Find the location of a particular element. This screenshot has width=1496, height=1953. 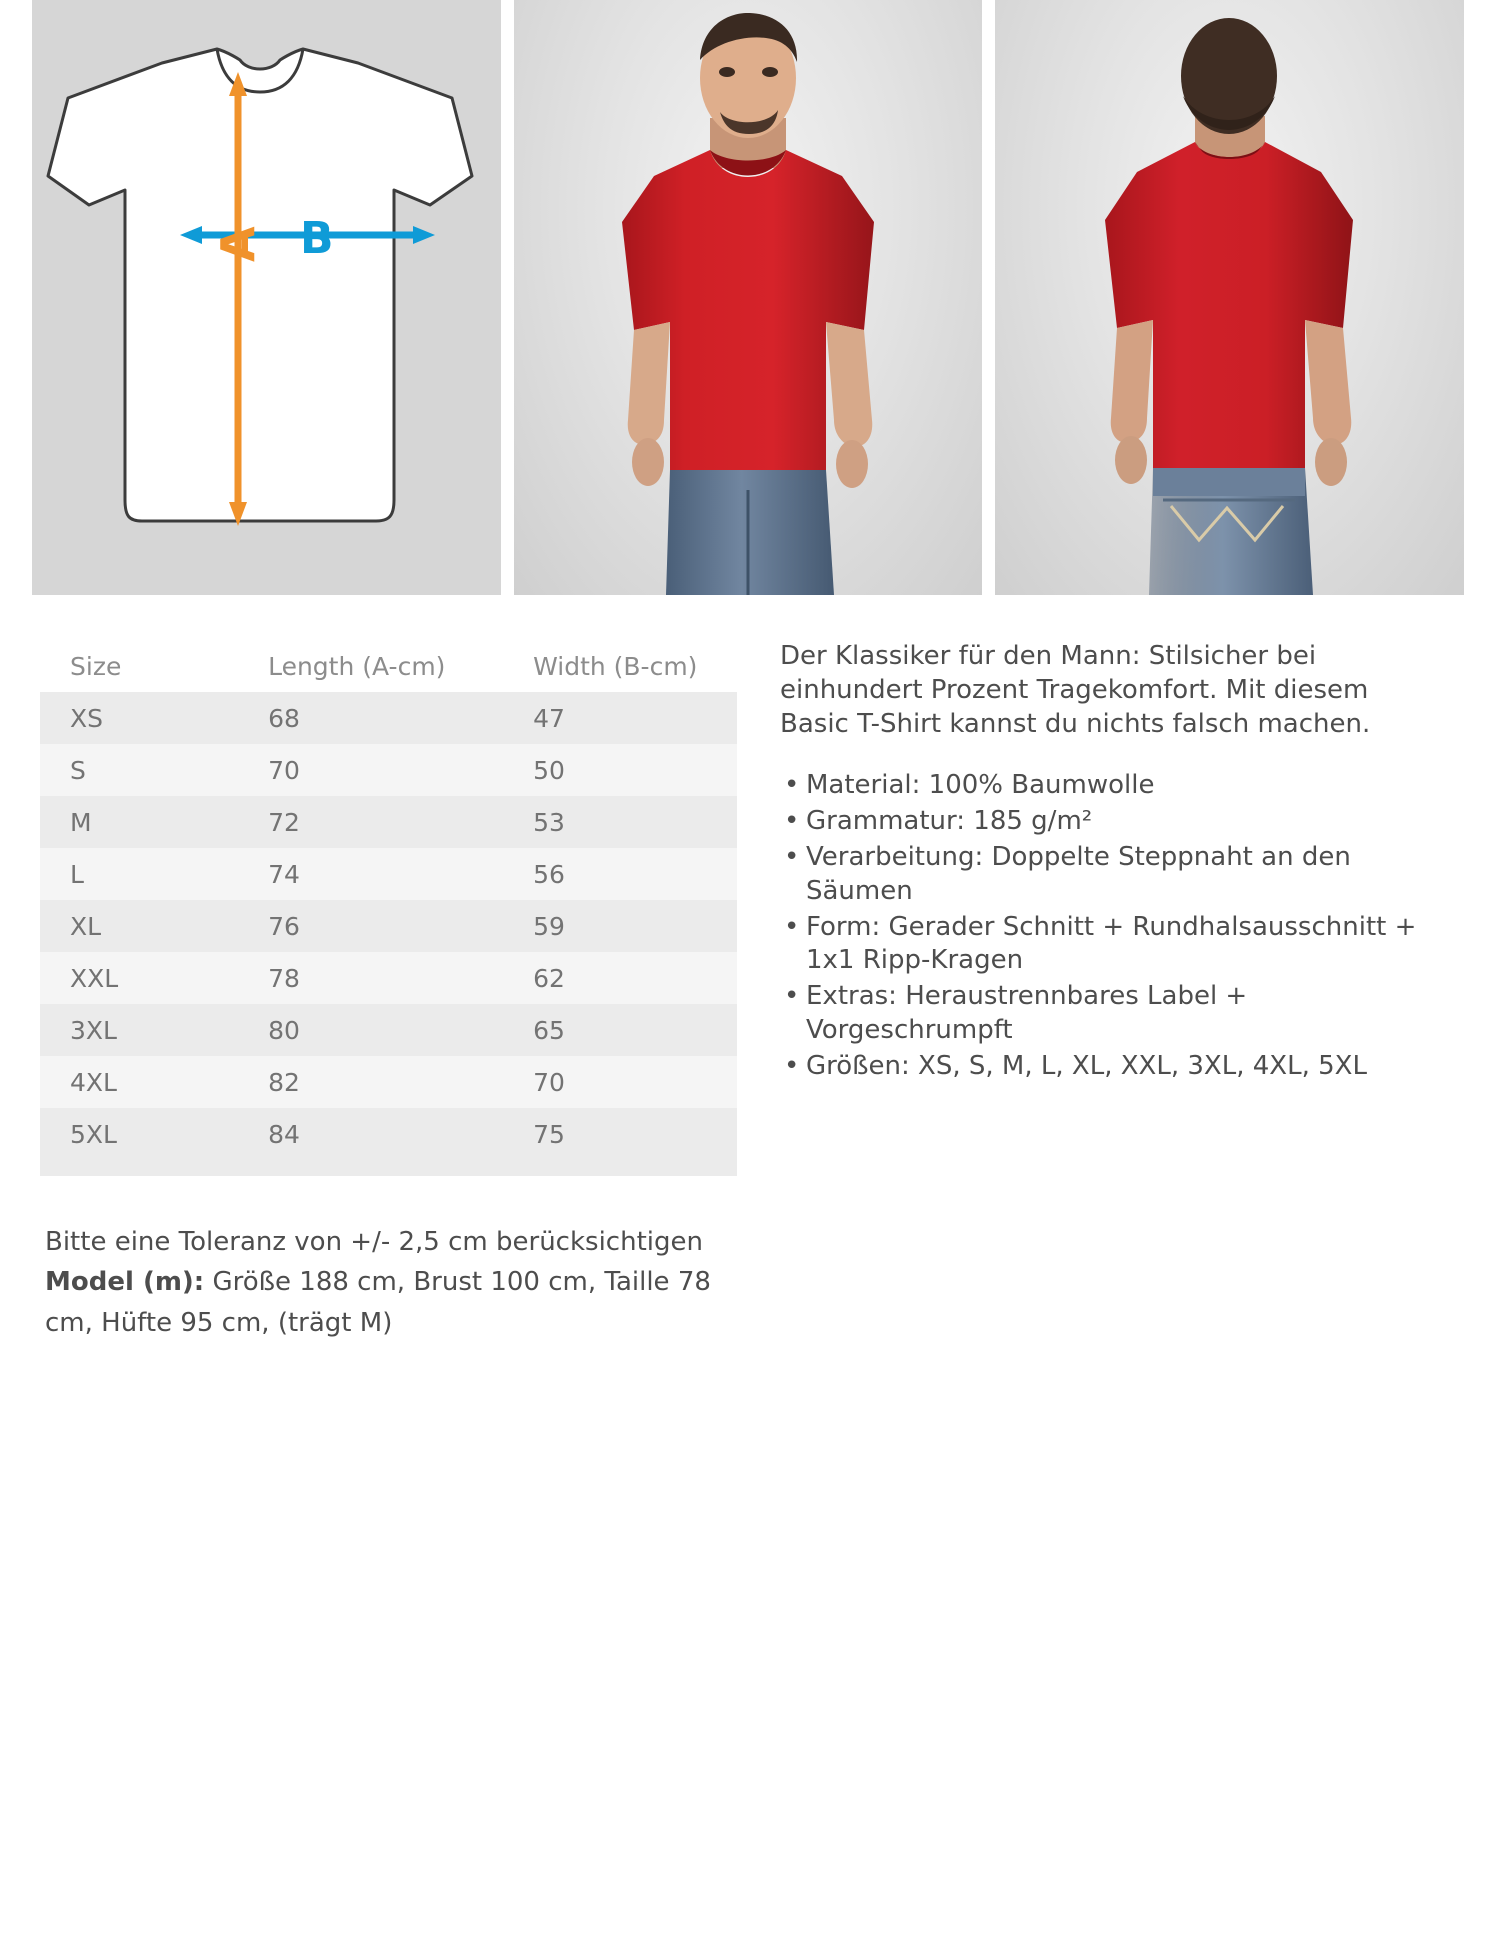

table-bottom-strip is located at coordinates (388, 1164).